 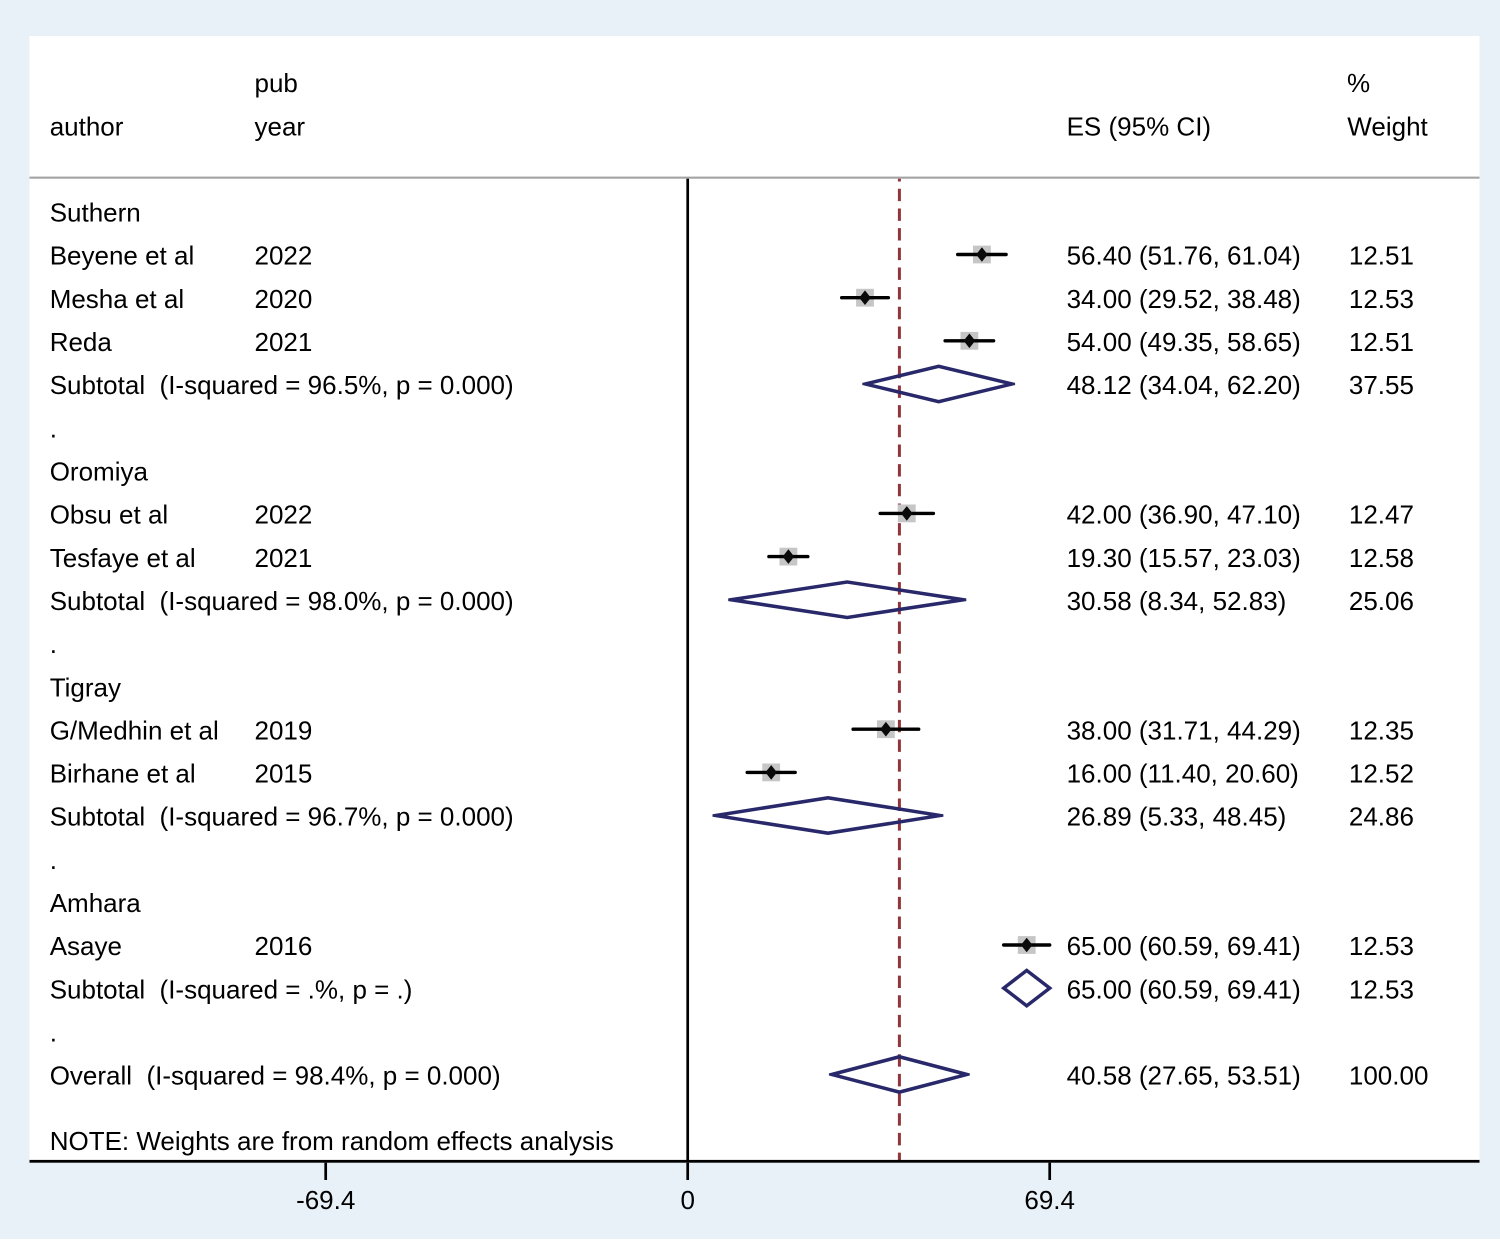 What do you see at coordinates (87, 126) in the screenshot?
I see `svg-text: author` at bounding box center [87, 126].